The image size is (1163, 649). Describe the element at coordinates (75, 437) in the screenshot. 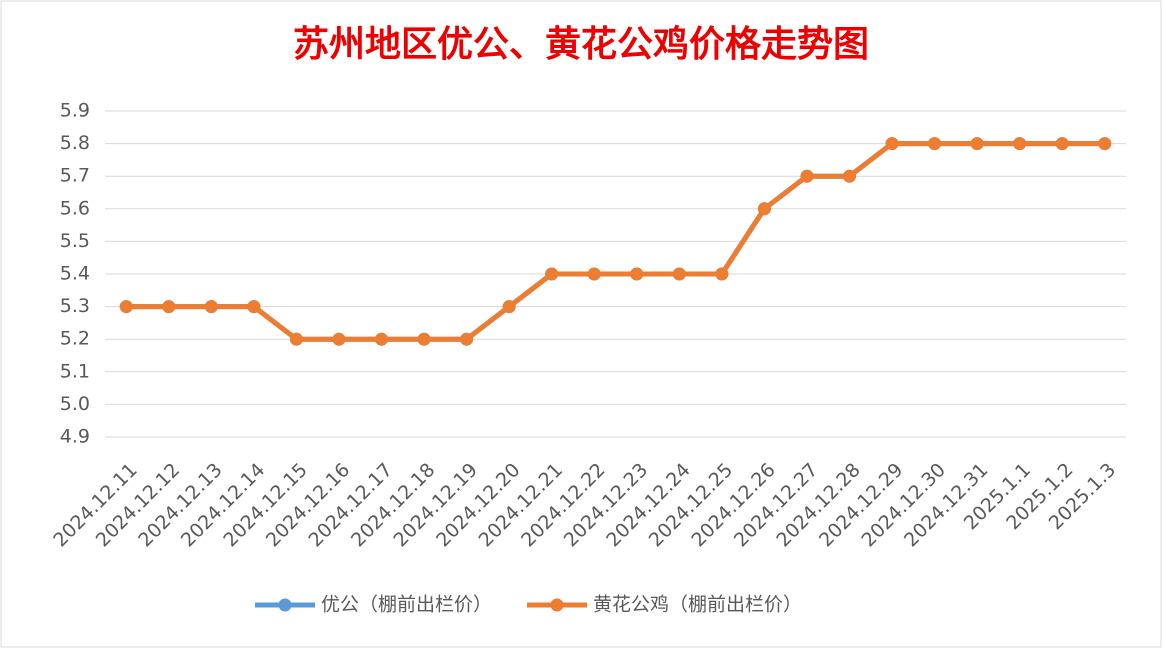

I see `y-tick-label: 4.9` at that location.